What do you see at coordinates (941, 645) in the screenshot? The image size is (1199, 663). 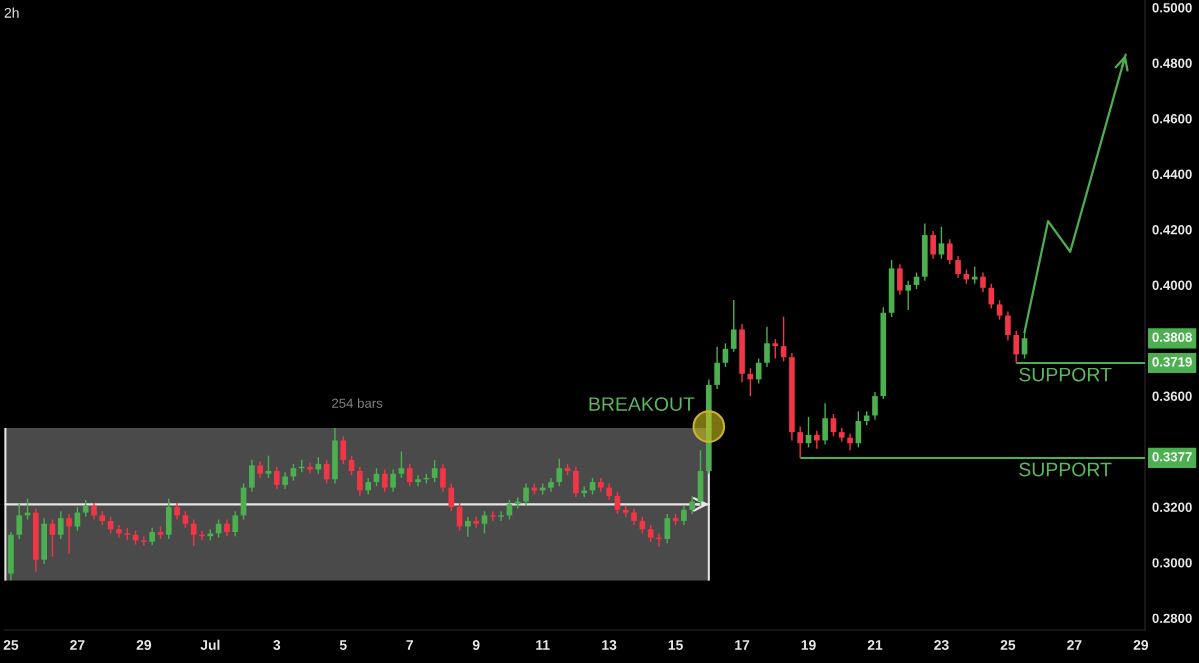 I see `x-tick-label: 23` at bounding box center [941, 645].